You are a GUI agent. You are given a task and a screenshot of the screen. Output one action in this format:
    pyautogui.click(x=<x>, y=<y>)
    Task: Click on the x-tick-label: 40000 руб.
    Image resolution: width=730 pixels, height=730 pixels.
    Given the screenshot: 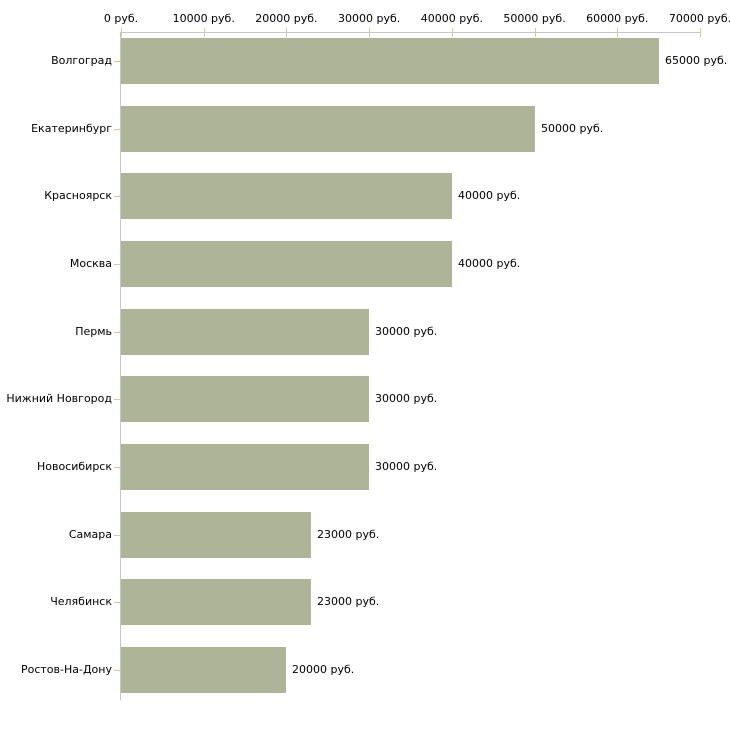 What is the action you would take?
    pyautogui.click(x=451, y=18)
    